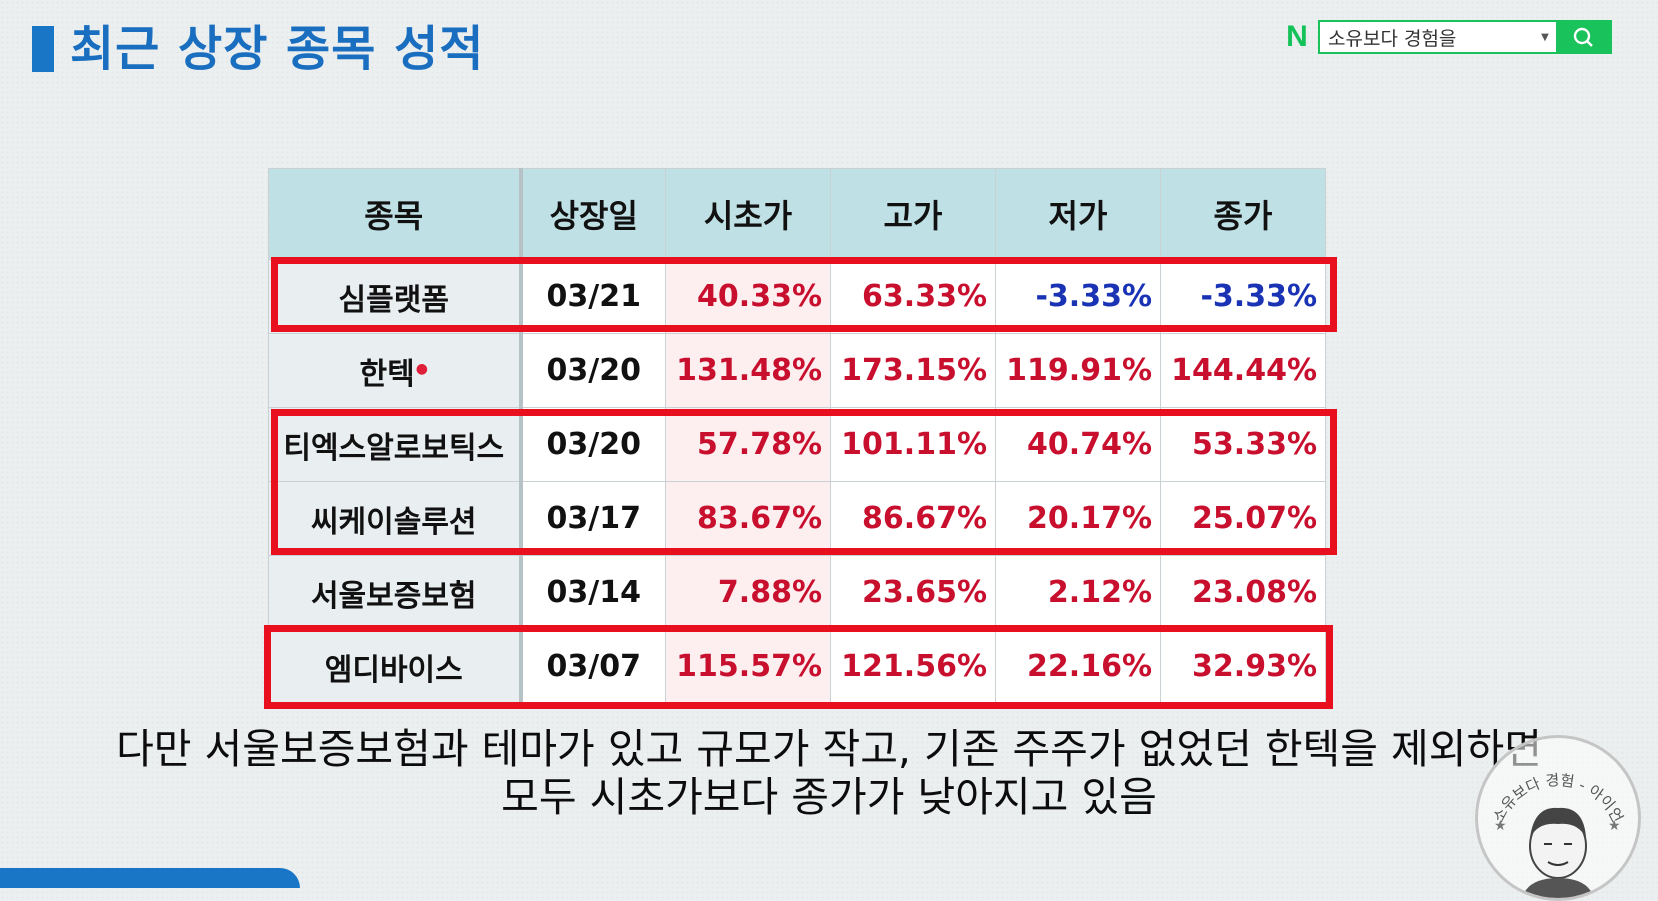  Describe the element at coordinates (1243, 444) in the screenshot. I see `close-change: 53.33%` at that location.